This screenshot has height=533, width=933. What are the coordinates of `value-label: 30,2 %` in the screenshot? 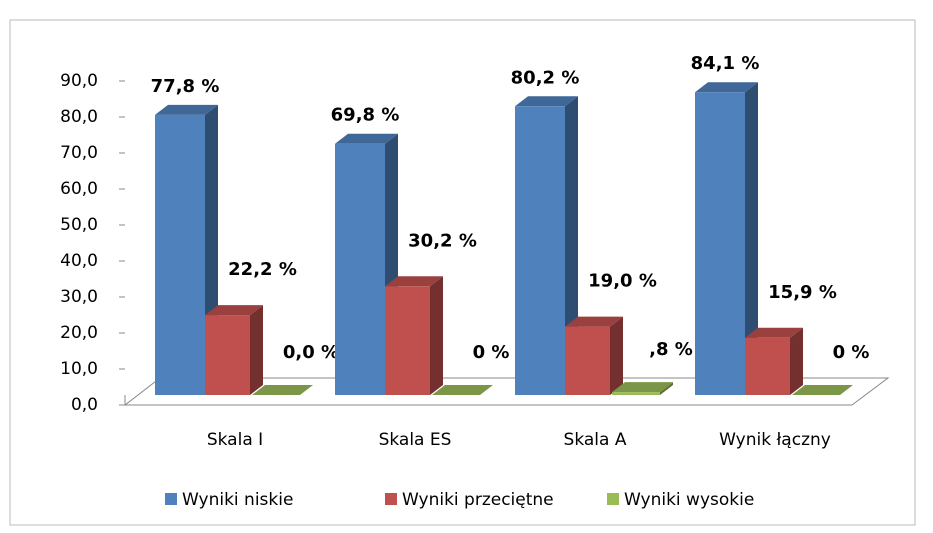 It's located at (442, 240).